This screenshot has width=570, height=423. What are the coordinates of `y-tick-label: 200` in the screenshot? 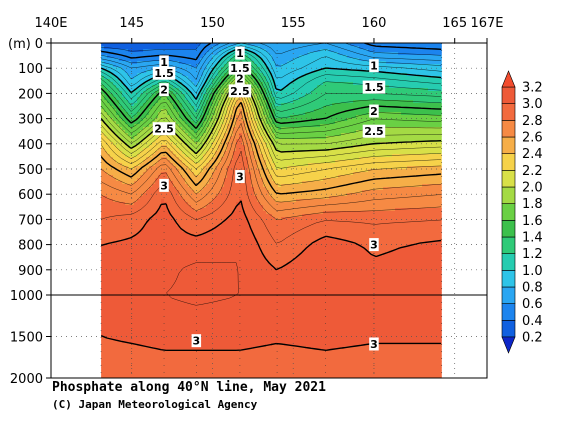 It's located at (30, 94).